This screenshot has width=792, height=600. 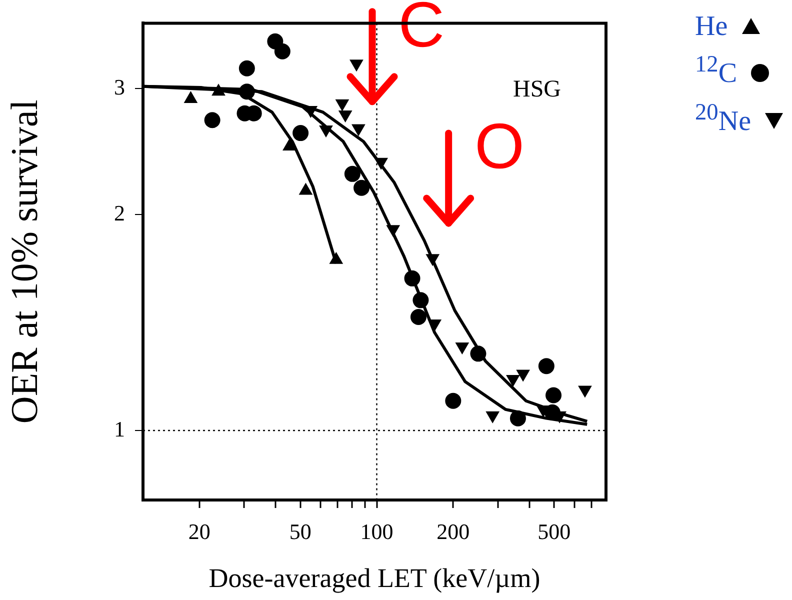 I want to click on annotation: HSG, so click(x=536, y=89).